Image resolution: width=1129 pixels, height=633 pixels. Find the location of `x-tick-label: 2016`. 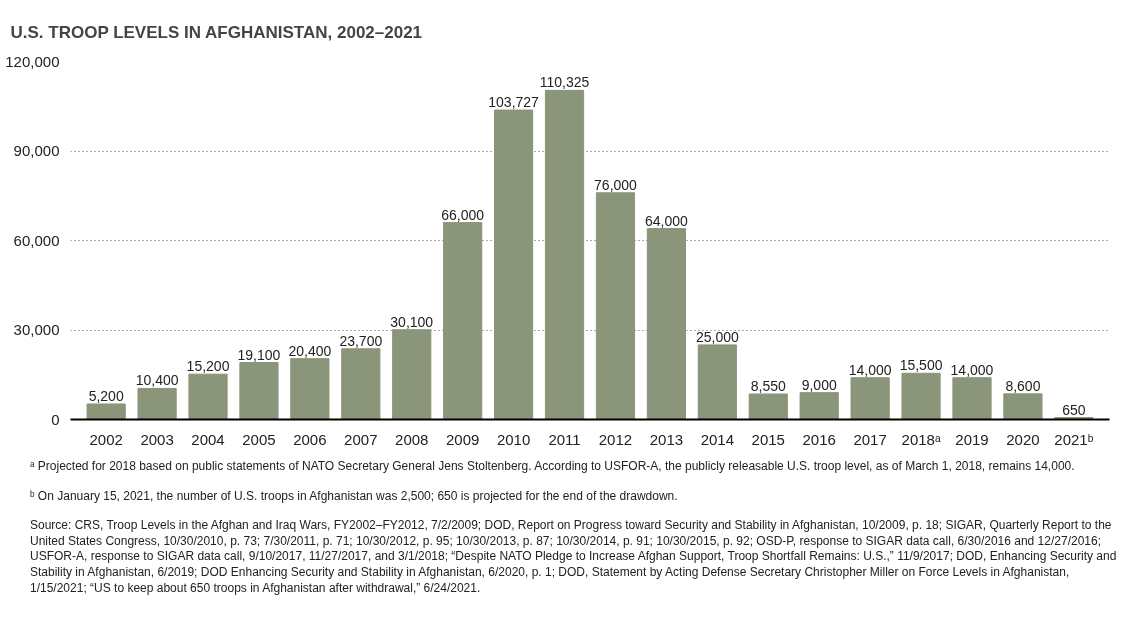

x-tick-label: 2016 is located at coordinates (819, 439).